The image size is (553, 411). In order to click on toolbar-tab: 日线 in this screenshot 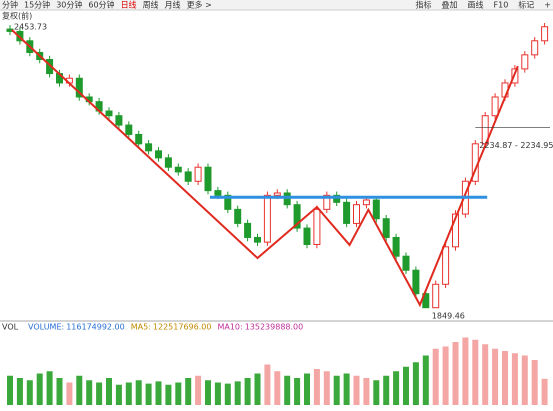, I will do `click(129, 5)`.